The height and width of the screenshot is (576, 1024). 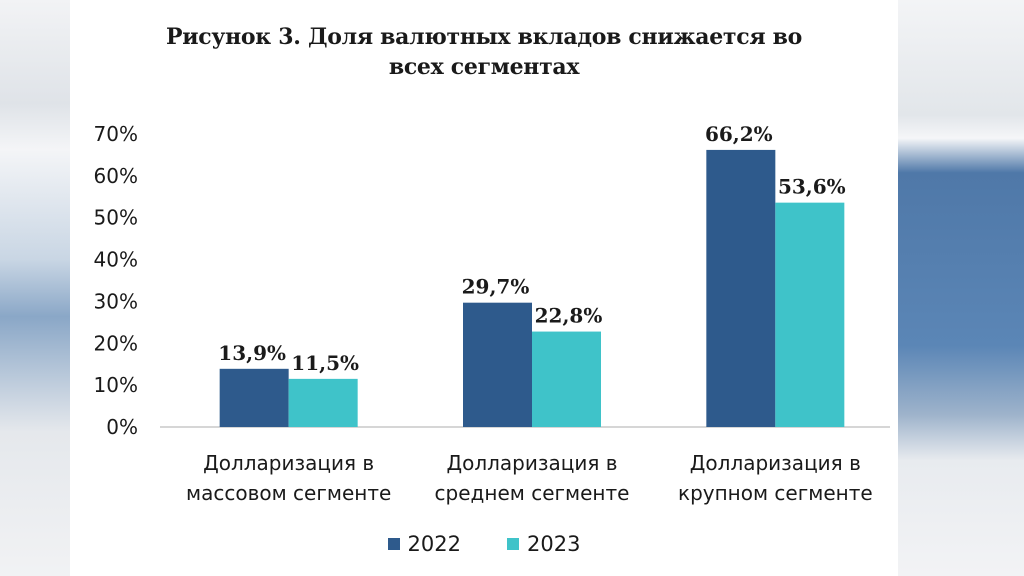 I want to click on data-label-2022: 29,7%, so click(x=496, y=287).